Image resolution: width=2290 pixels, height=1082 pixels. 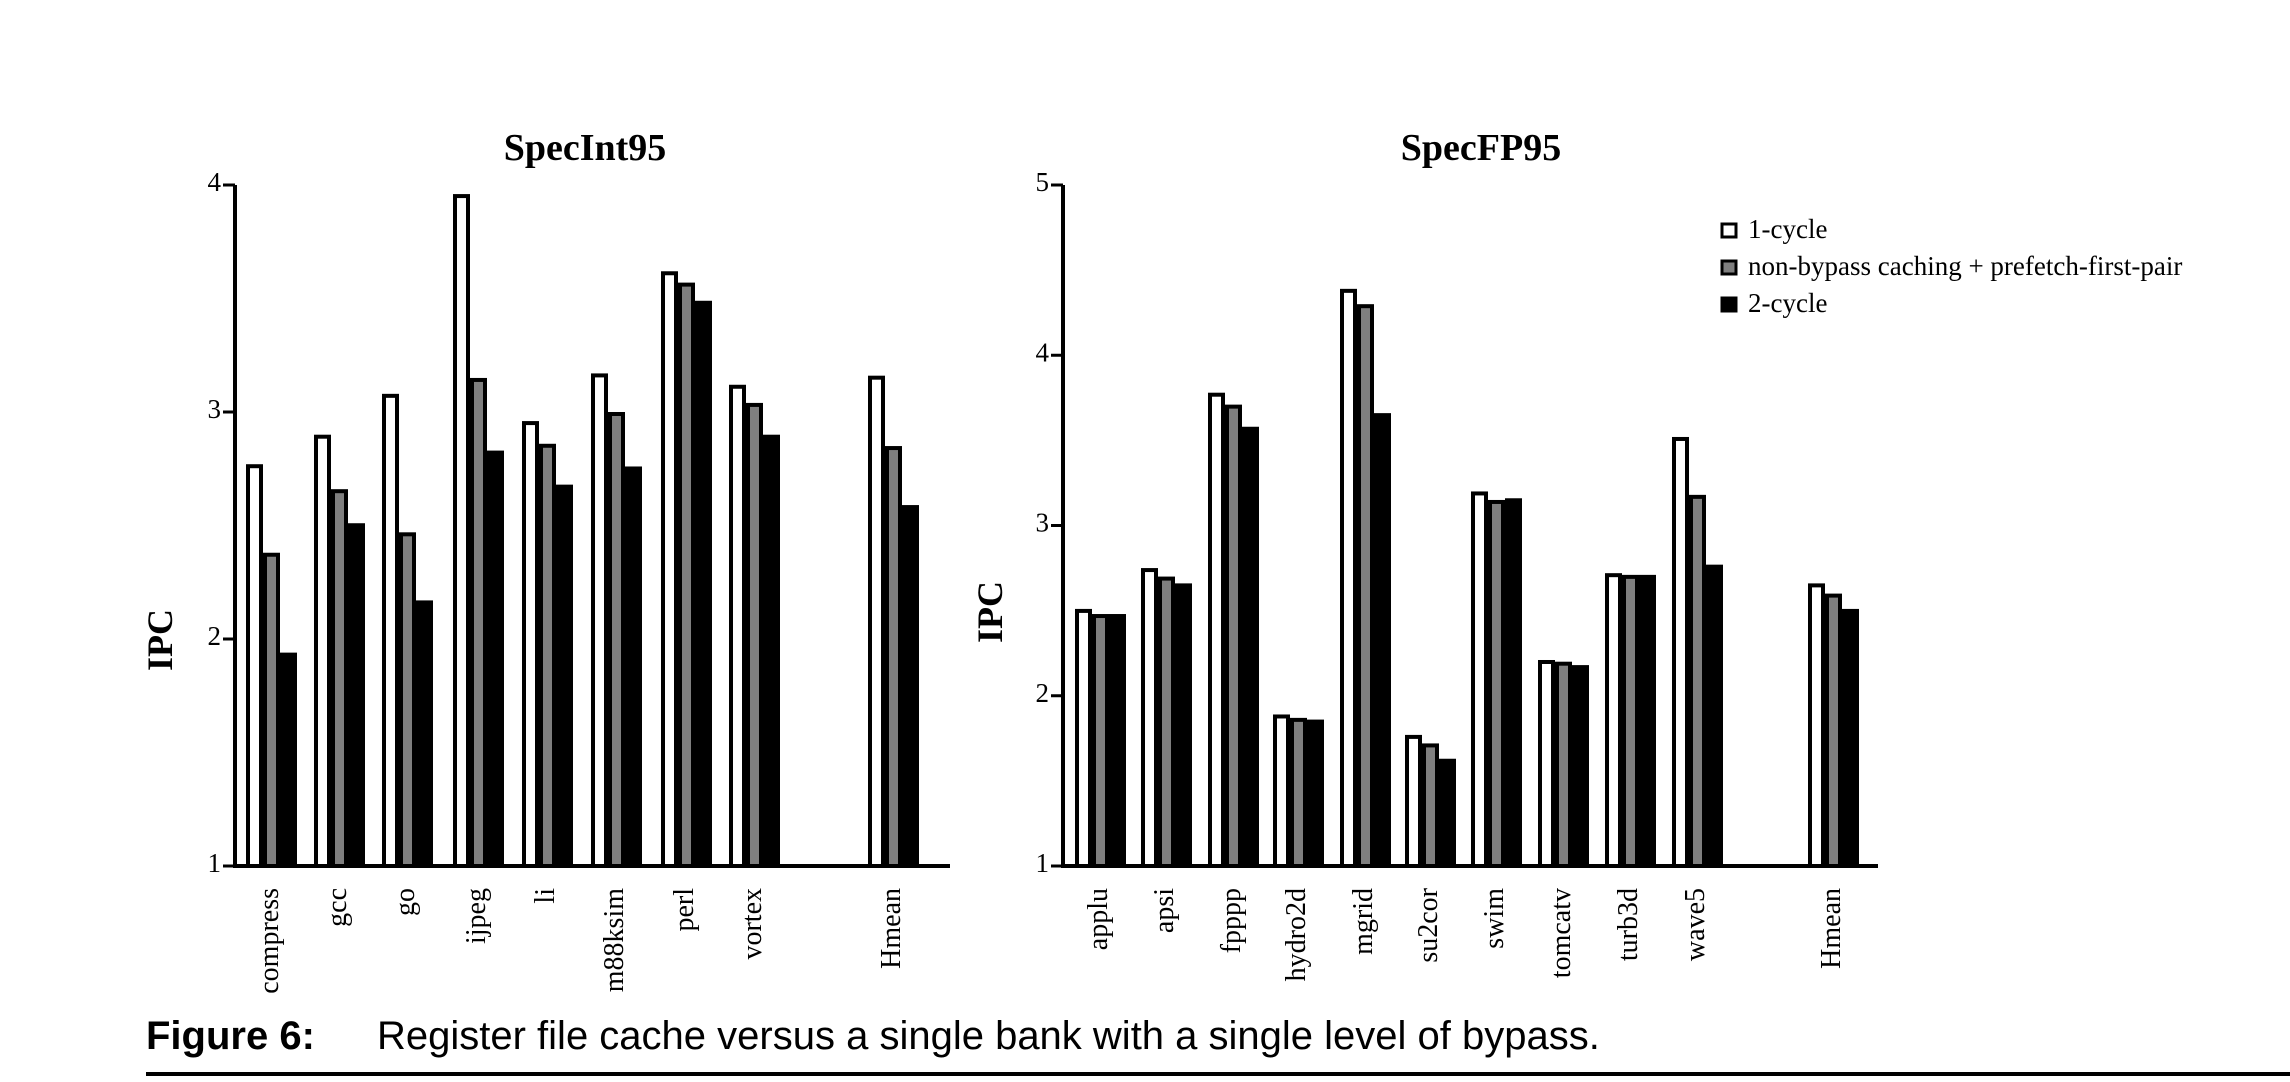 What do you see at coordinates (616, 640) in the screenshot?
I see `bar-specint95-m88ksim-nonbypass` at bounding box center [616, 640].